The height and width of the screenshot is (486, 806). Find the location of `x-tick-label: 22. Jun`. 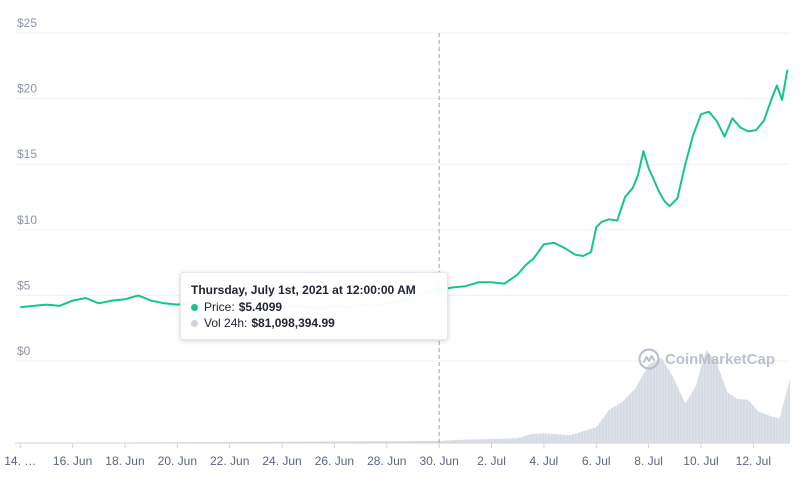

x-tick-label: 22. Jun is located at coordinates (229, 461).